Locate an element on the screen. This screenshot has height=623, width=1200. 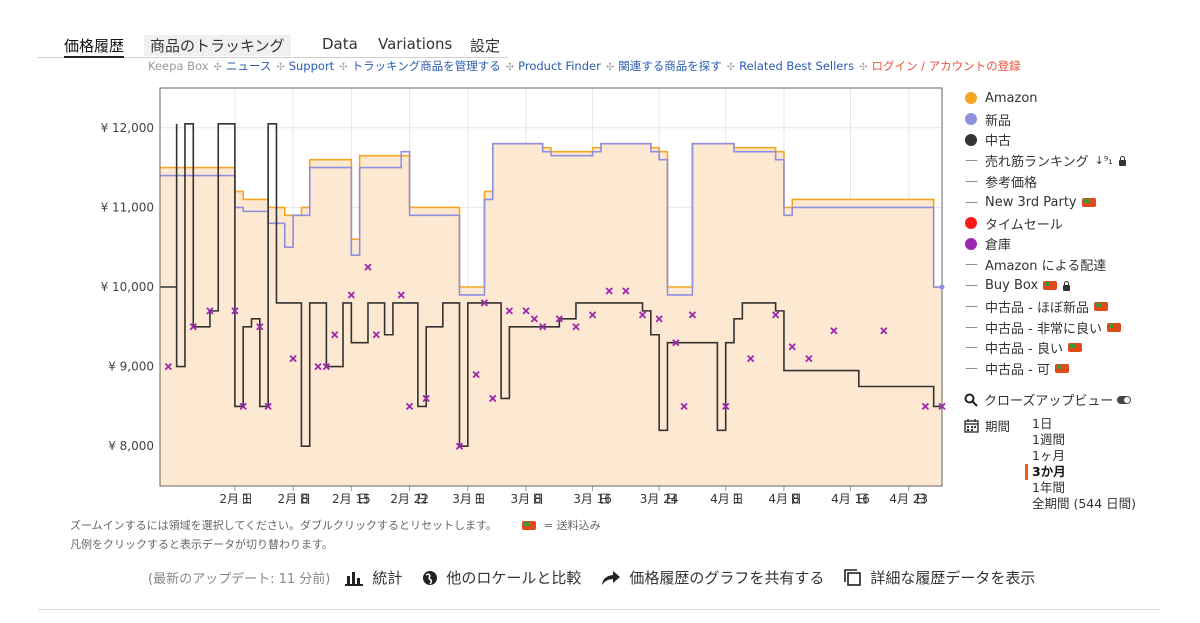
subnav-link-3: トラッキング商品を管理する is located at coordinates (426, 66).